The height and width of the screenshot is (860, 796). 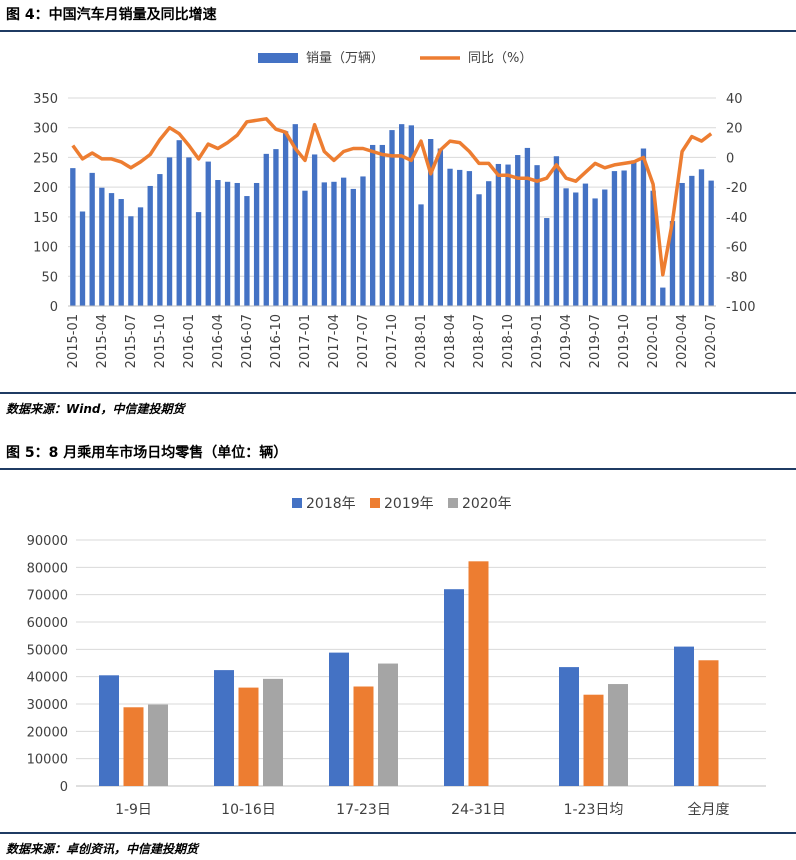 I want to click on legend-swatch-sales, so click(x=278, y=58).